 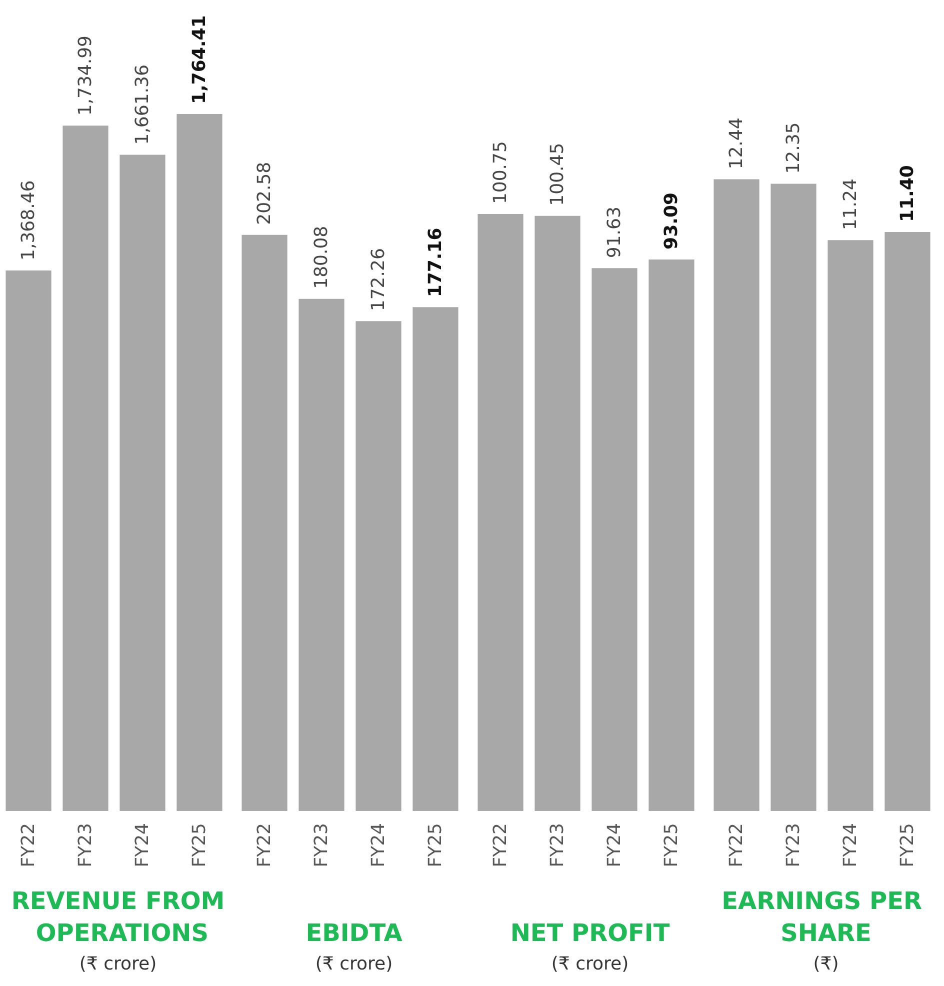 I want to click on text: REVENUE FROM OPERATIONS, so click(x=118, y=917).